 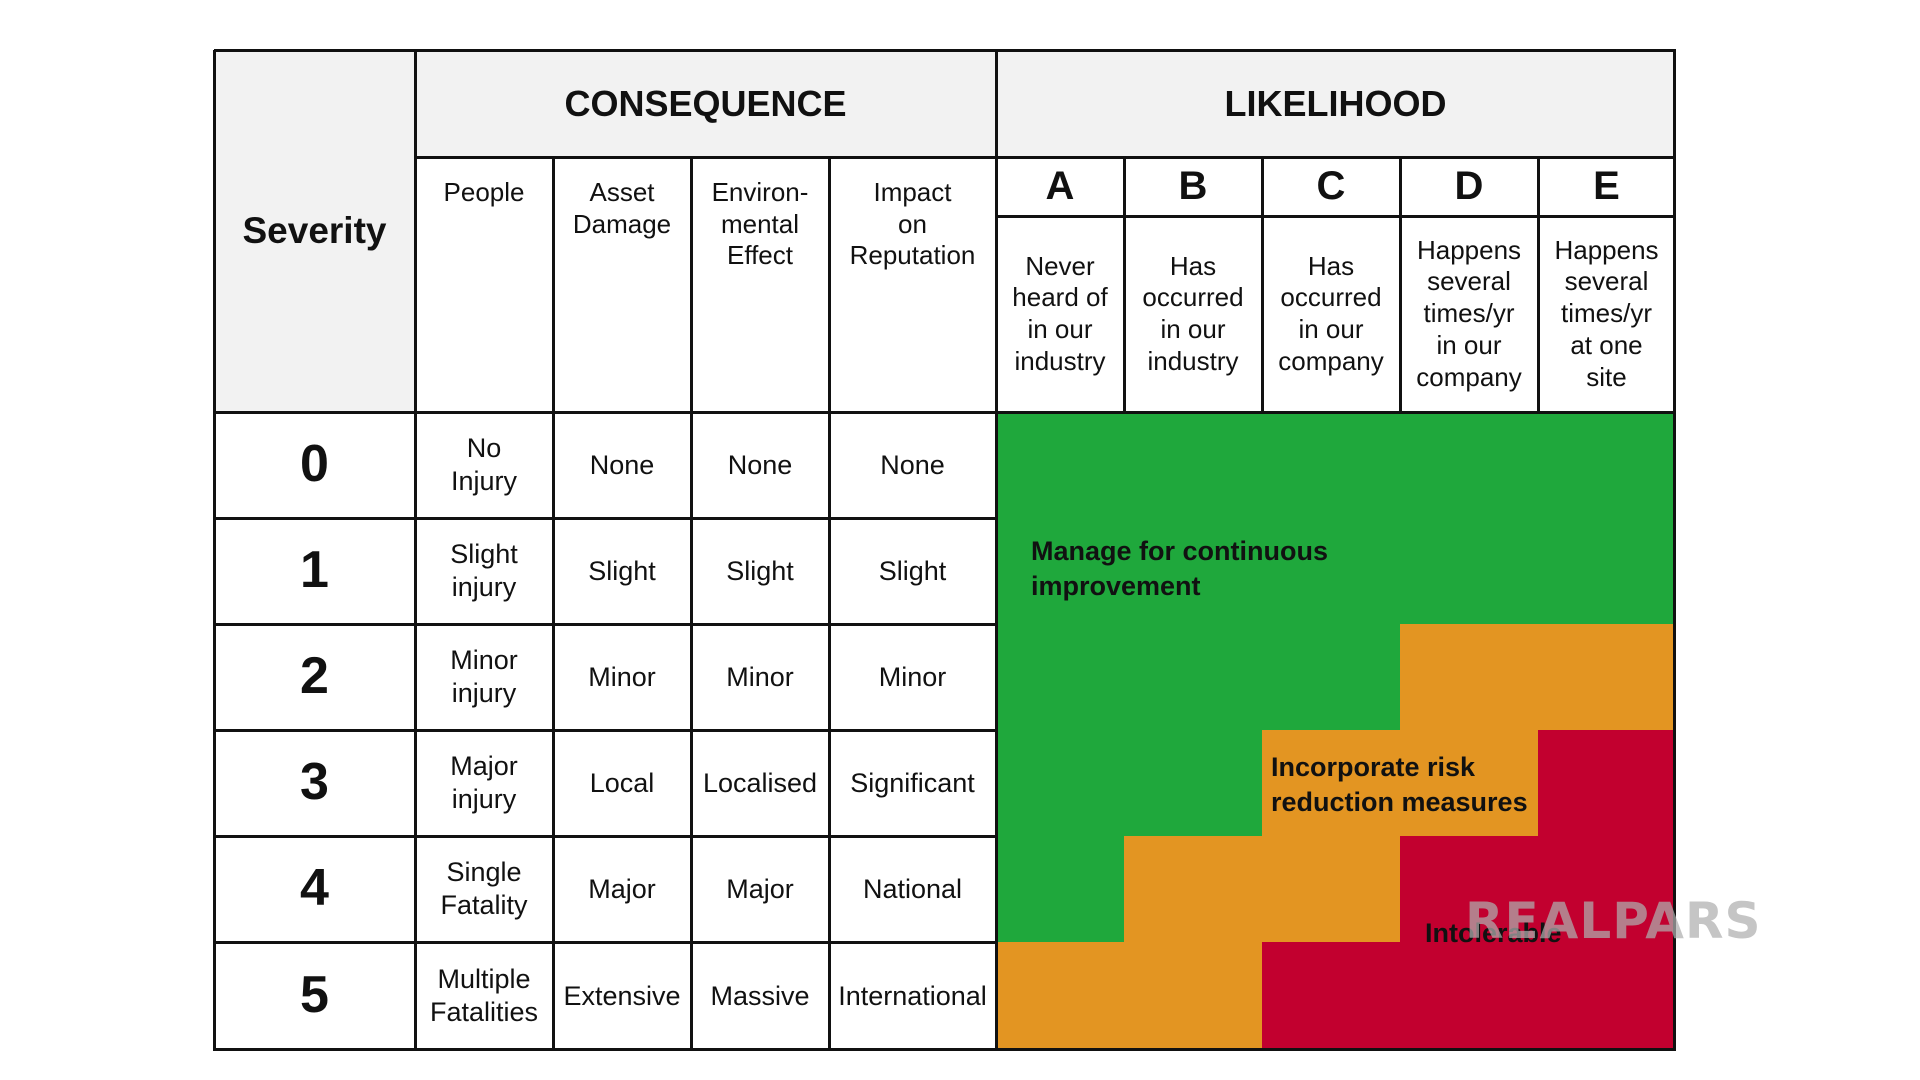 What do you see at coordinates (760, 888) in the screenshot?
I see `consequence-cell-environment: Major` at bounding box center [760, 888].